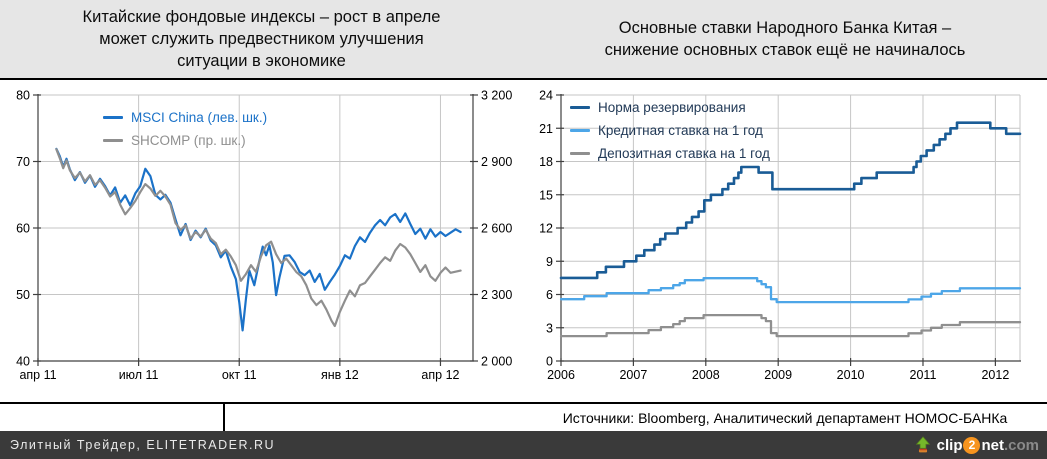 The width and height of the screenshot is (1047, 459). I want to click on svg-text: 2 900, so click(496, 162).